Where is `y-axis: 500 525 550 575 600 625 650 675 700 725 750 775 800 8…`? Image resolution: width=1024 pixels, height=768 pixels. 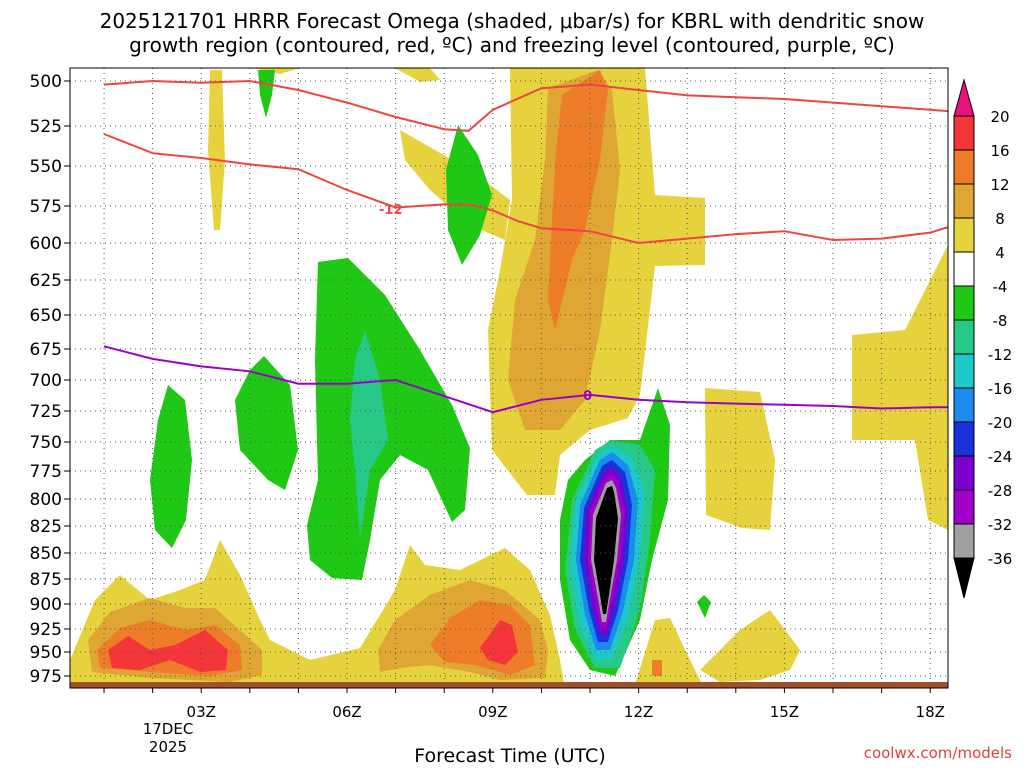
y-axis: 500 525 550 575 600 625 650 675 700 725 750 775 800 8… is located at coordinates (50, 379).